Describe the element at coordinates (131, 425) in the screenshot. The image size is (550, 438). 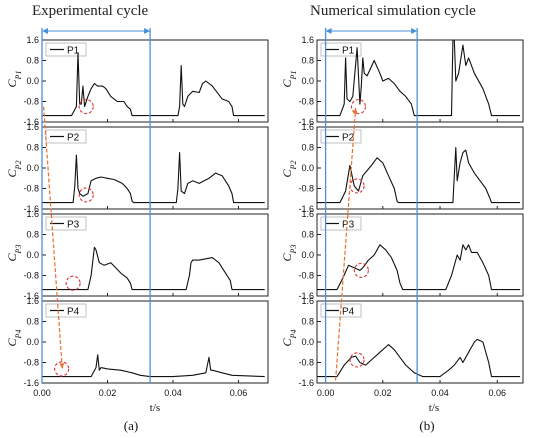
I see `panel-label-left: (a)` at that location.